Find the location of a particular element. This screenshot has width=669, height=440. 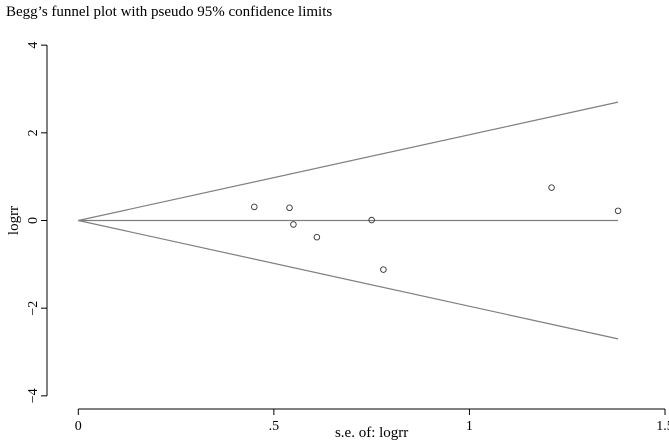

y-tick-label: 0 is located at coordinates (33, 220).